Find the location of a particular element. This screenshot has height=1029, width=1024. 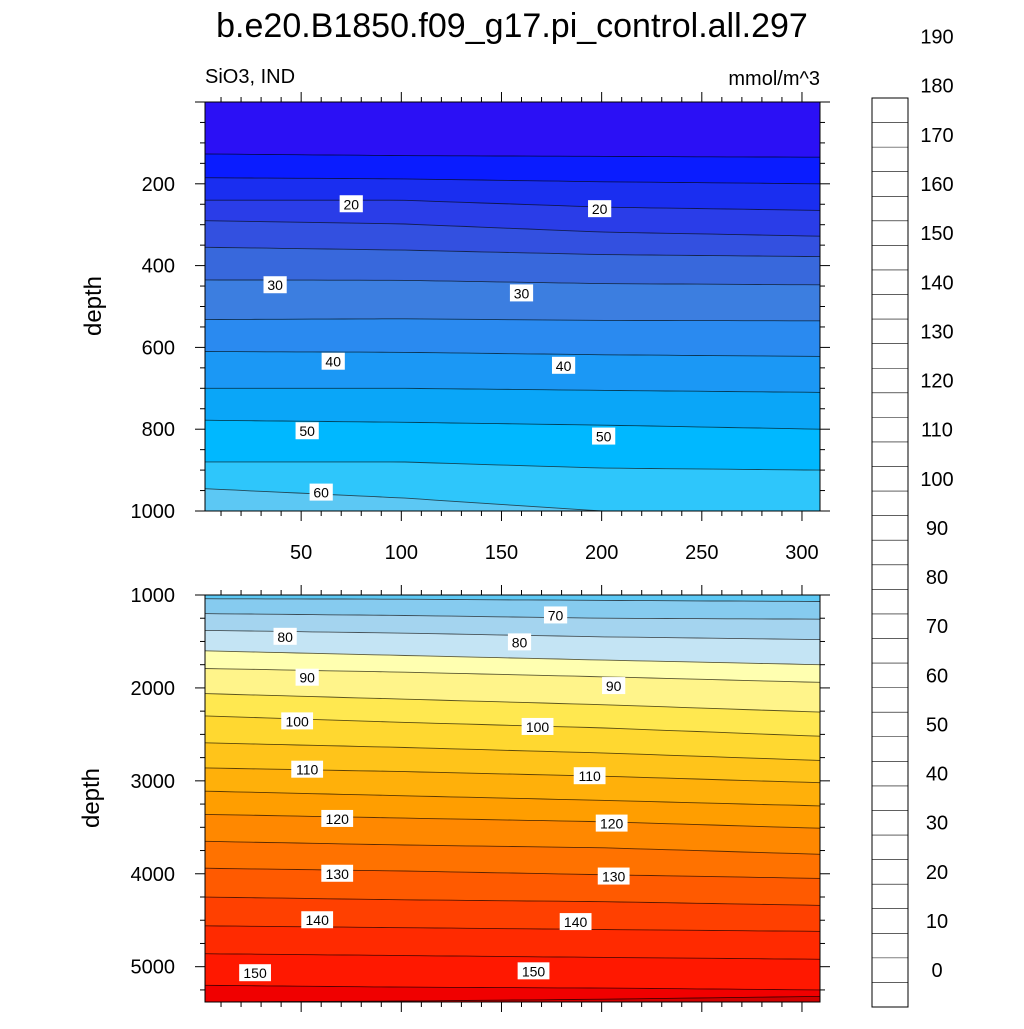

lower-contour-label-8: 110 is located at coordinates (589, 776).